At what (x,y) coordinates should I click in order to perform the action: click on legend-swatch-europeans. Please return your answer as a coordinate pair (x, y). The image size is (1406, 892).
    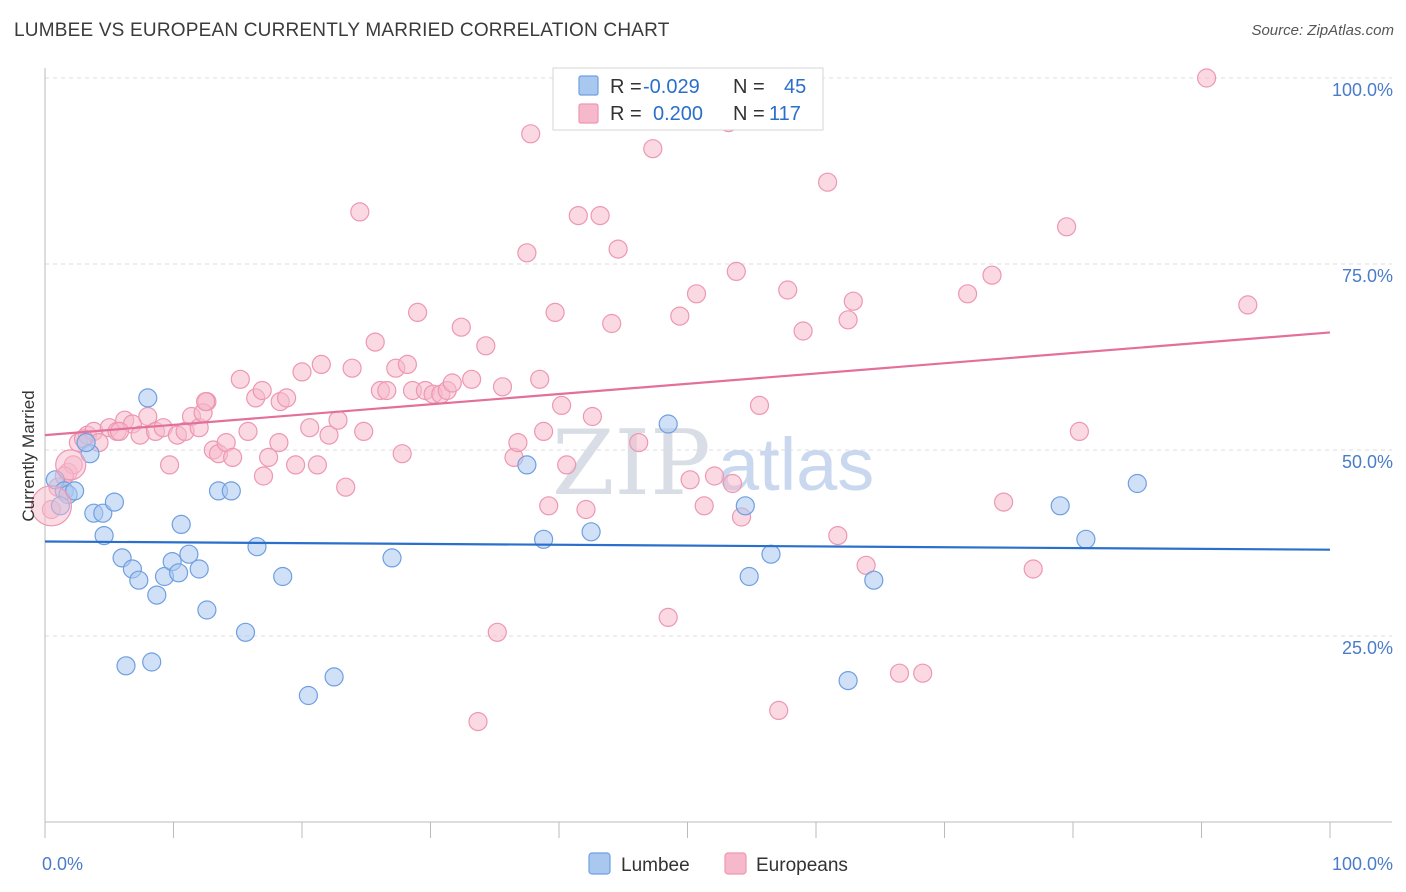
    Looking at the image, I should click on (735, 863).